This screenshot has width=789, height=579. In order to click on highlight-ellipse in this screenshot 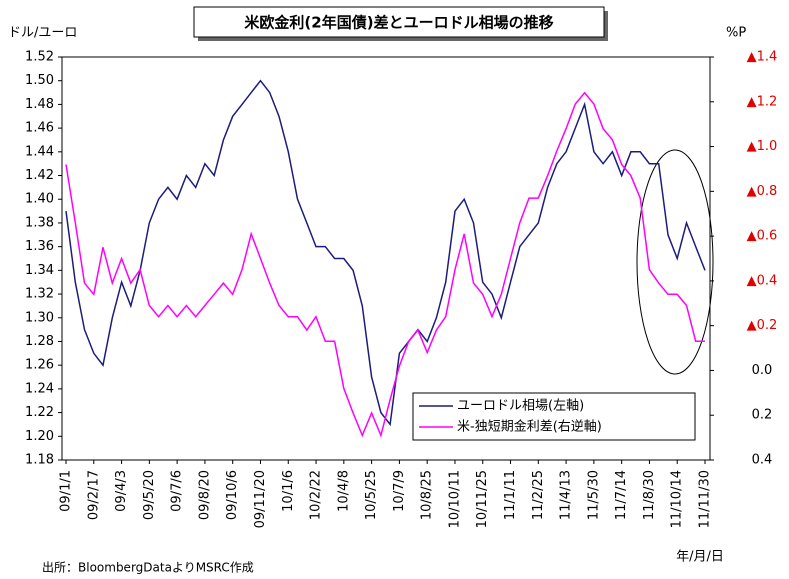, I will do `click(675, 262)`.